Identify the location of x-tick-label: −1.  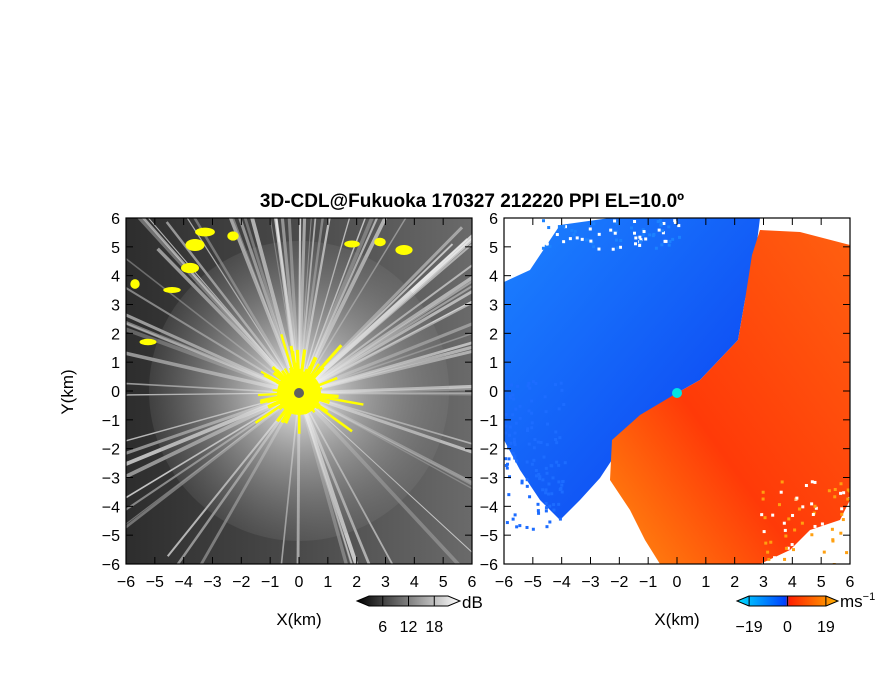
(270, 582).